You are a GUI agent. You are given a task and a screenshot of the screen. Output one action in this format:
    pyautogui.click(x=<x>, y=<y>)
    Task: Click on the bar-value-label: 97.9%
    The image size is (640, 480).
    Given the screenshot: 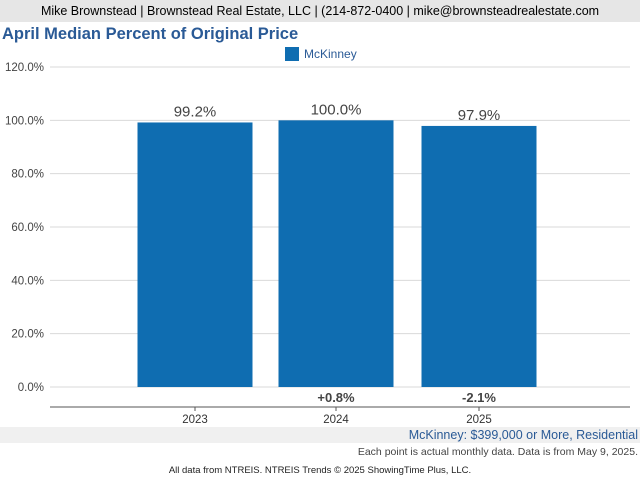 What is the action you would take?
    pyautogui.click(x=479, y=115)
    